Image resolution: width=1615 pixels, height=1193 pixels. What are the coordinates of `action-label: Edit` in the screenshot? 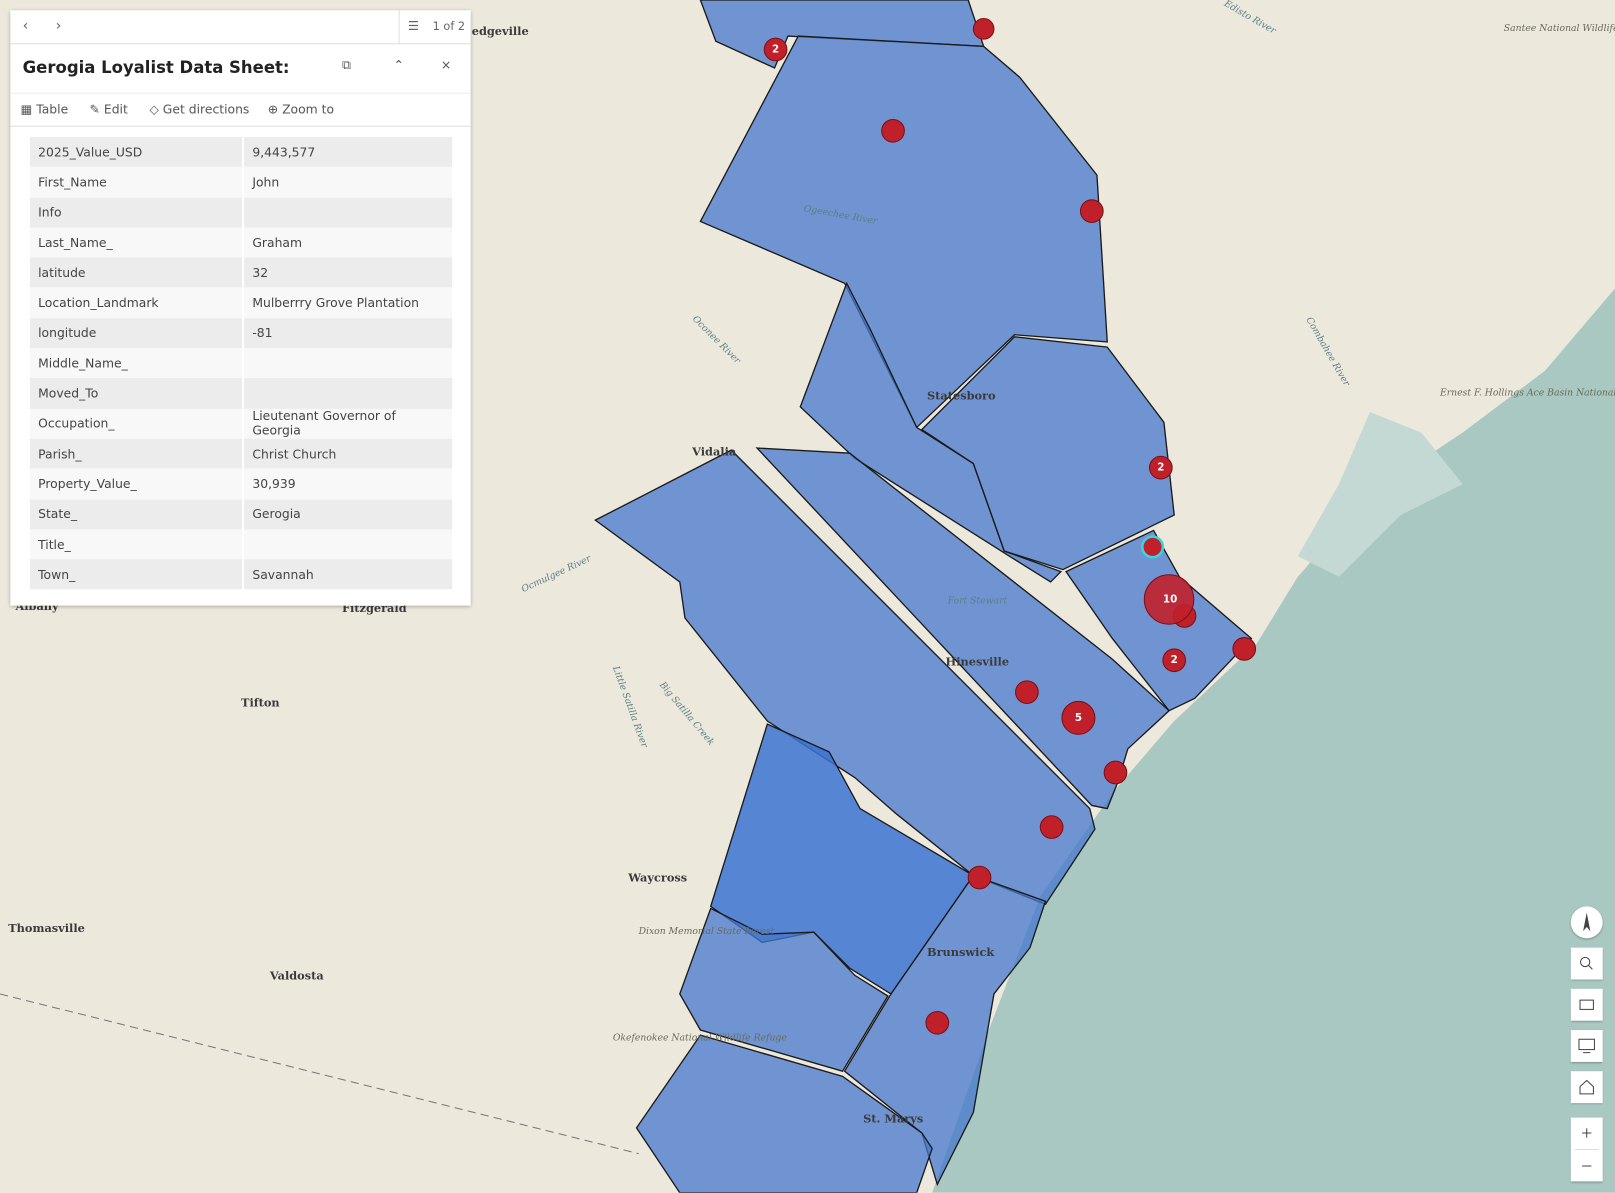 It's located at (115, 109).